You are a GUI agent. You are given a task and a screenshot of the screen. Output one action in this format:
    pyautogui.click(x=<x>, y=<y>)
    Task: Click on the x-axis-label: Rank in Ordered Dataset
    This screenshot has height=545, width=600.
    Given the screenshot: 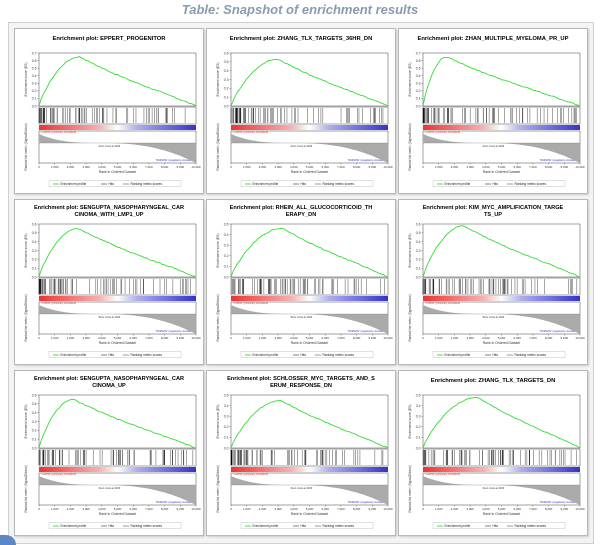 What is the action you would take?
    pyautogui.click(x=502, y=514)
    